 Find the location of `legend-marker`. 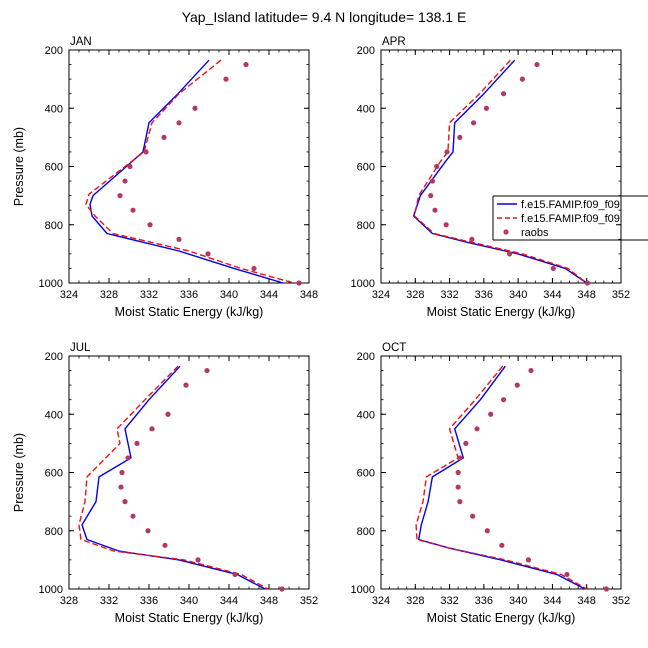

legend-marker is located at coordinates (506, 232).